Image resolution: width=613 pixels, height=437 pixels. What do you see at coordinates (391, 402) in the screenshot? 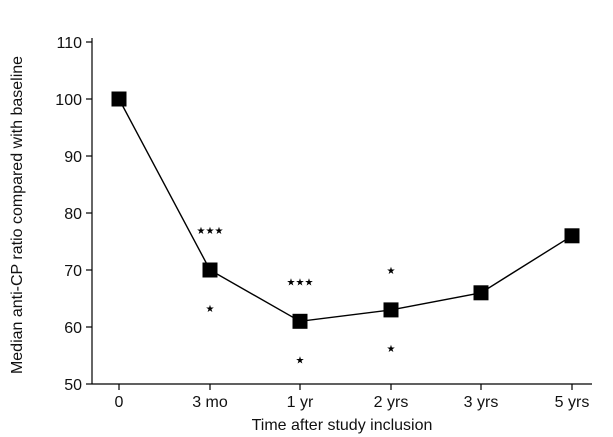
I see `x-tick-label: 2 yrs` at bounding box center [391, 402].